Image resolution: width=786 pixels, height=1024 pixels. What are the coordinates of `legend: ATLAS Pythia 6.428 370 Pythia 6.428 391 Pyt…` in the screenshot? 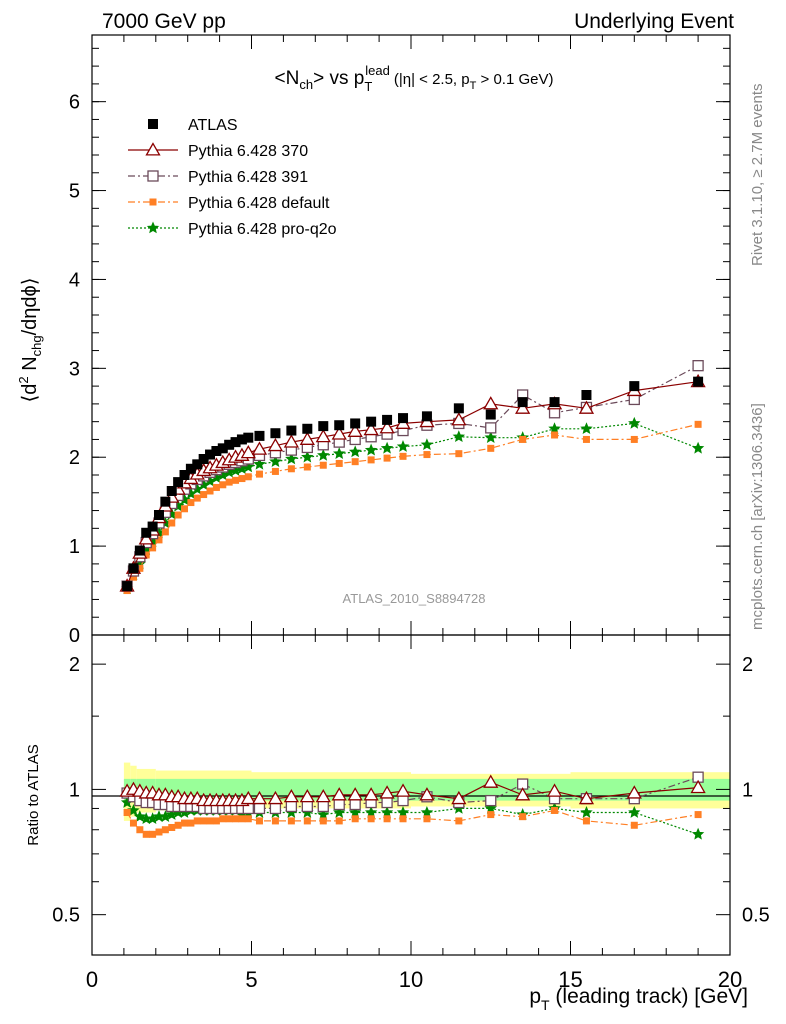 It's located at (232, 177).